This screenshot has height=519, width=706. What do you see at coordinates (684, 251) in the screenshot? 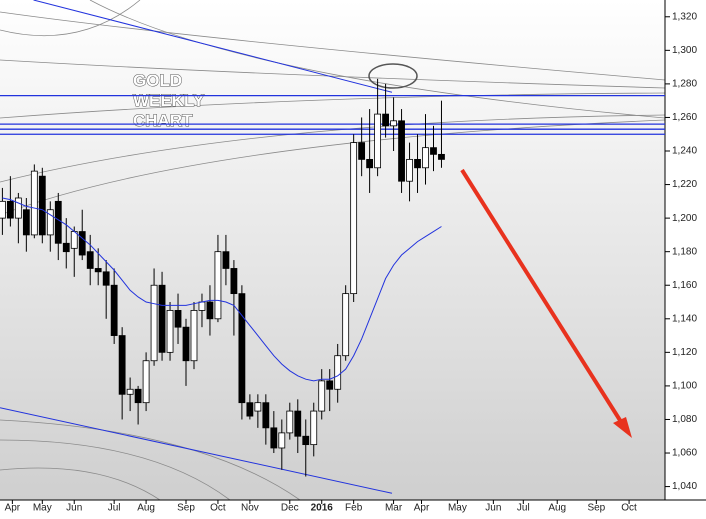
I see `y-tick-label: 1,180` at bounding box center [684, 251].